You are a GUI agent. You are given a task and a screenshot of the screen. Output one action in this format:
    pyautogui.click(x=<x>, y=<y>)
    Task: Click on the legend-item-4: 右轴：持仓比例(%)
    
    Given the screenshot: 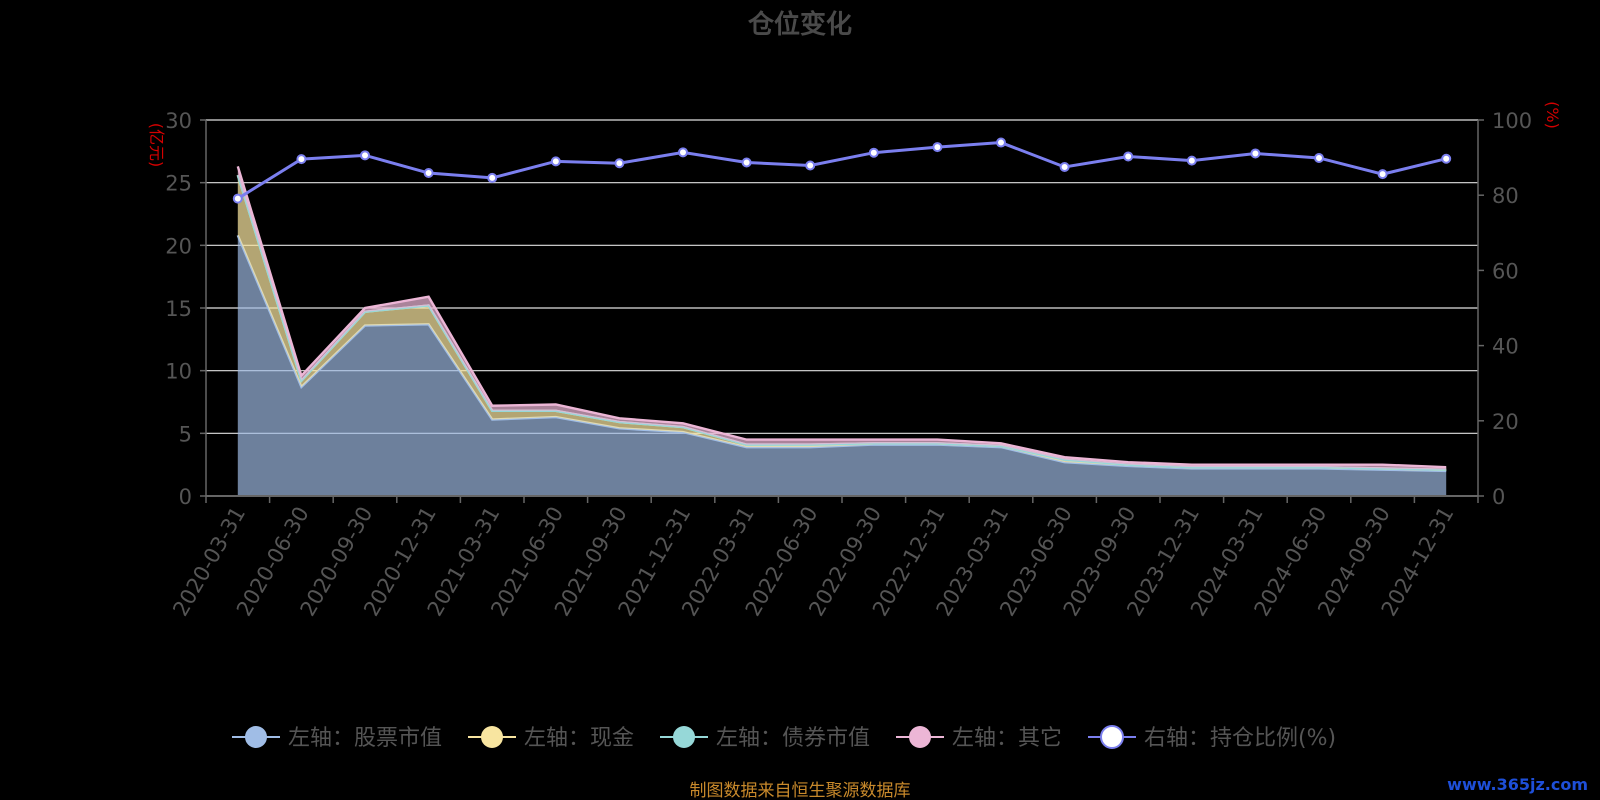 What is the action you would take?
    pyautogui.click(x=1212, y=738)
    